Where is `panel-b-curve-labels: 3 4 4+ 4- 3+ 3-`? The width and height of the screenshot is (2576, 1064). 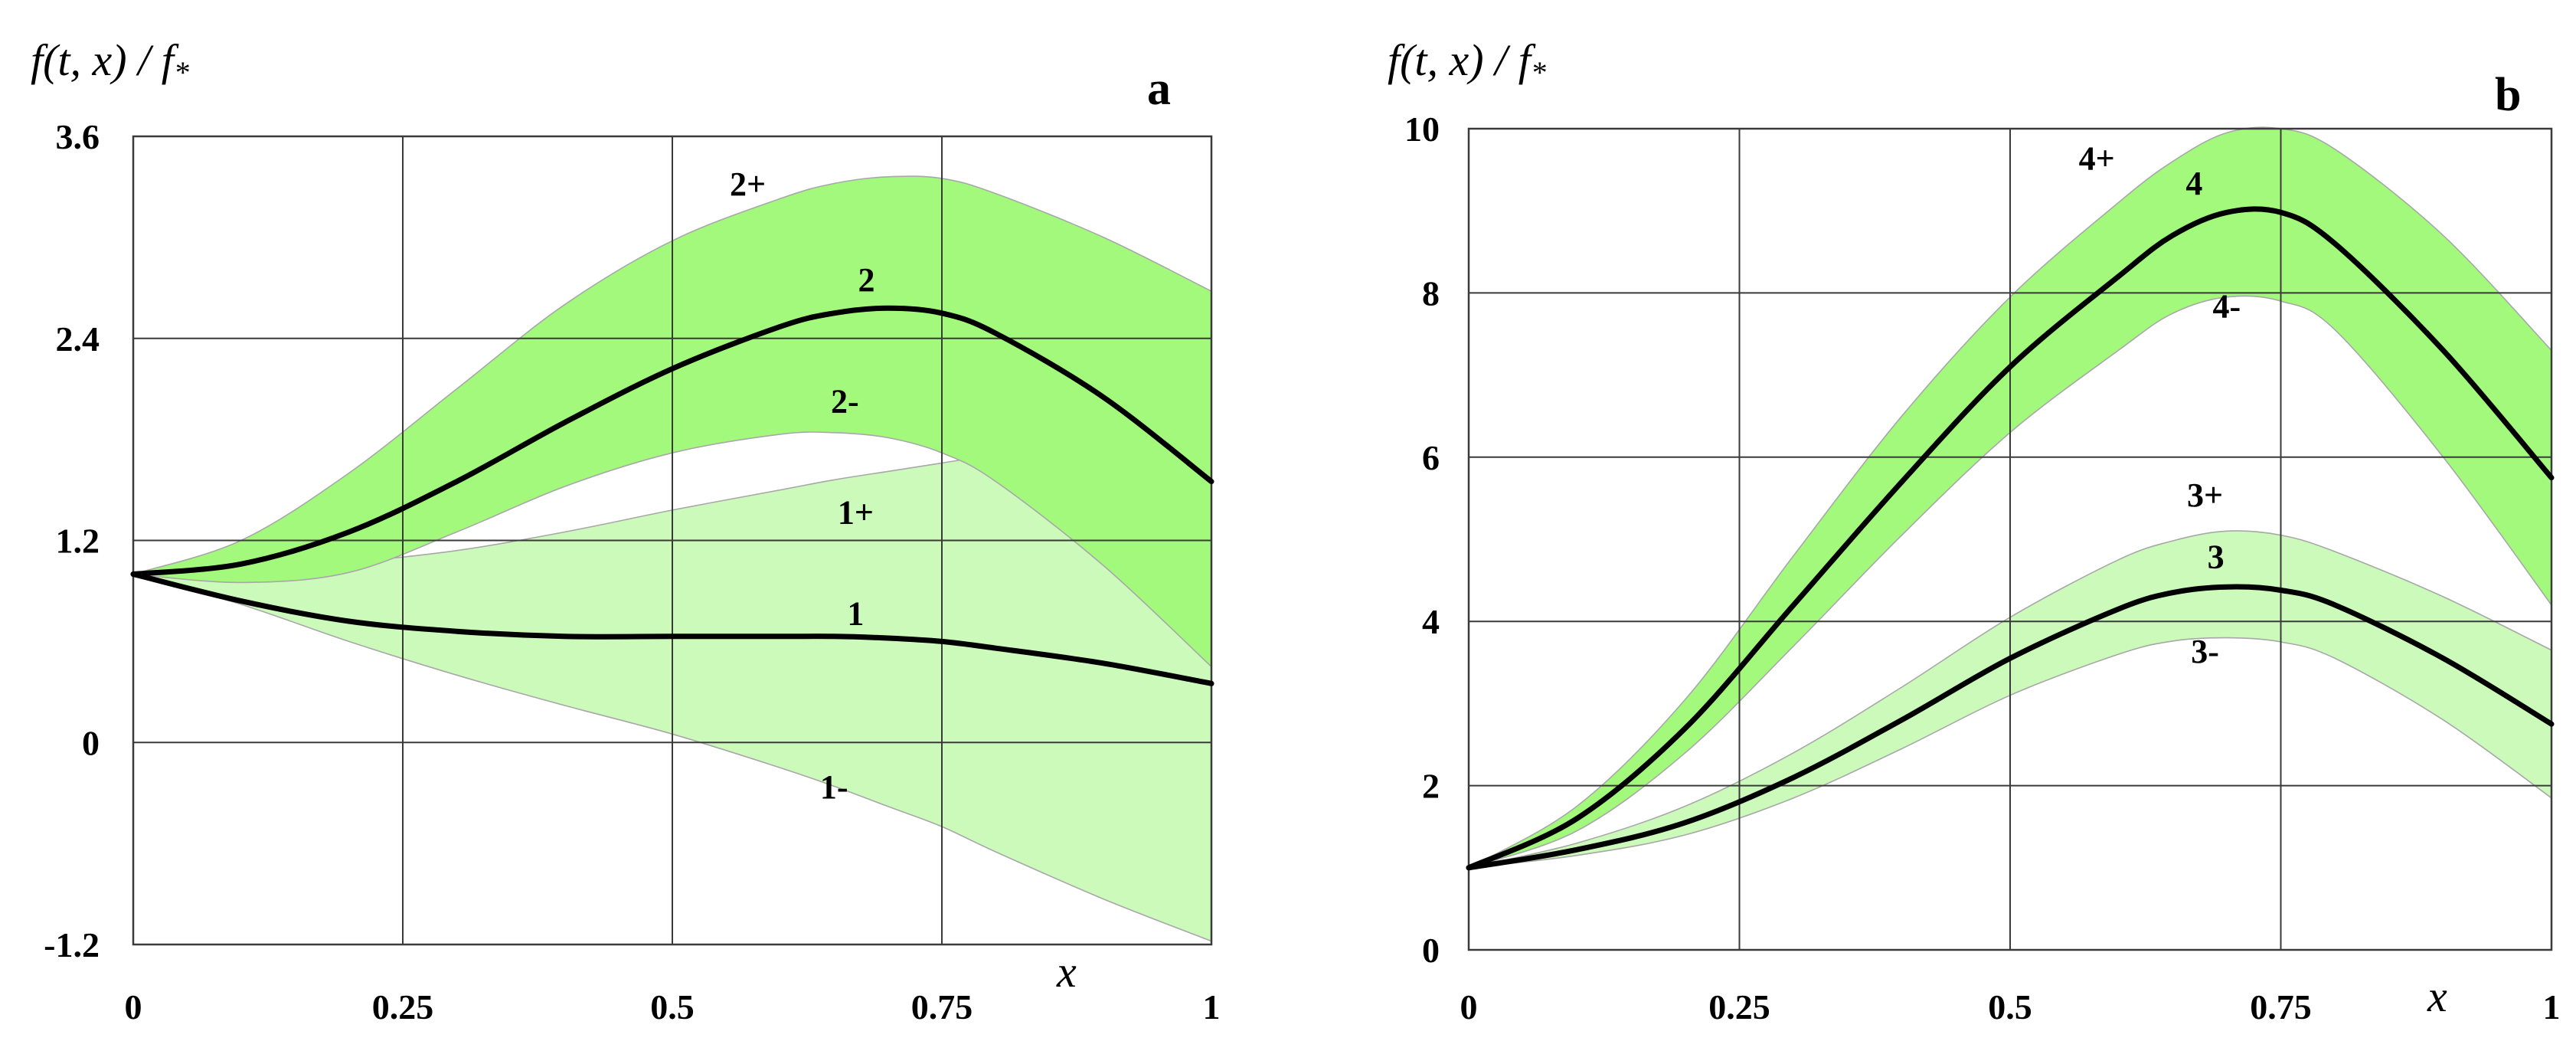 panel-b-curve-labels: 3 4 4+ 4- 3+ 3- is located at coordinates (2160, 405).